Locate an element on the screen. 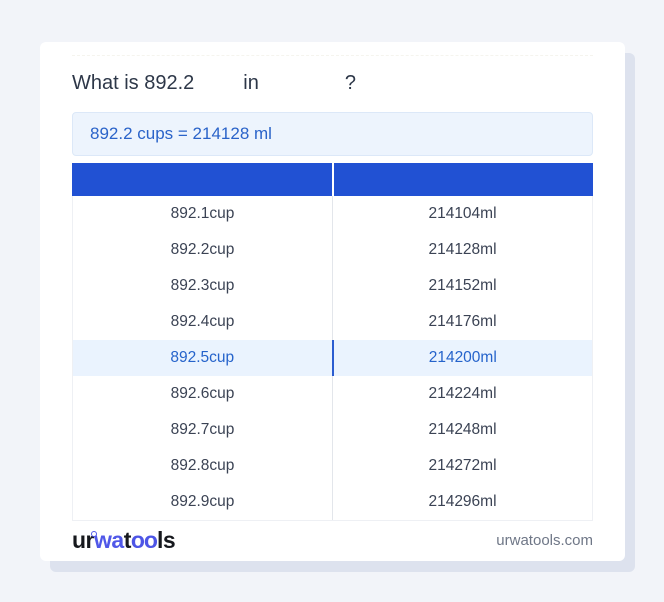  question-mark: ? is located at coordinates (350, 83).